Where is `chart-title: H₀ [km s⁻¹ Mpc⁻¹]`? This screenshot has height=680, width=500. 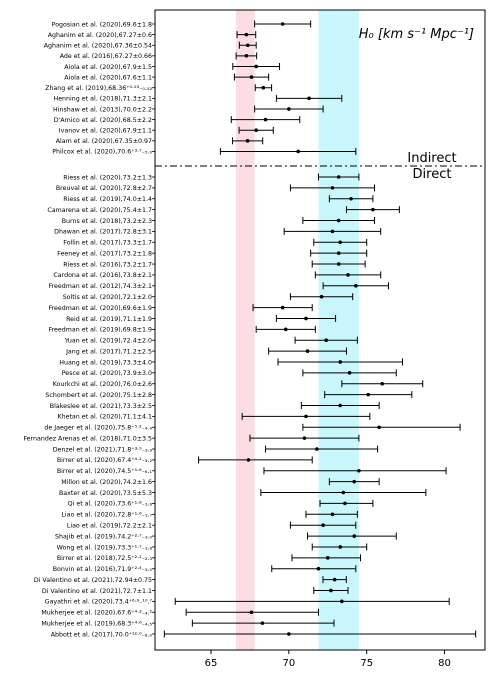
chart-title: H₀ [km s⁻¹ Mpc⁻¹] is located at coordinates (416, 34).